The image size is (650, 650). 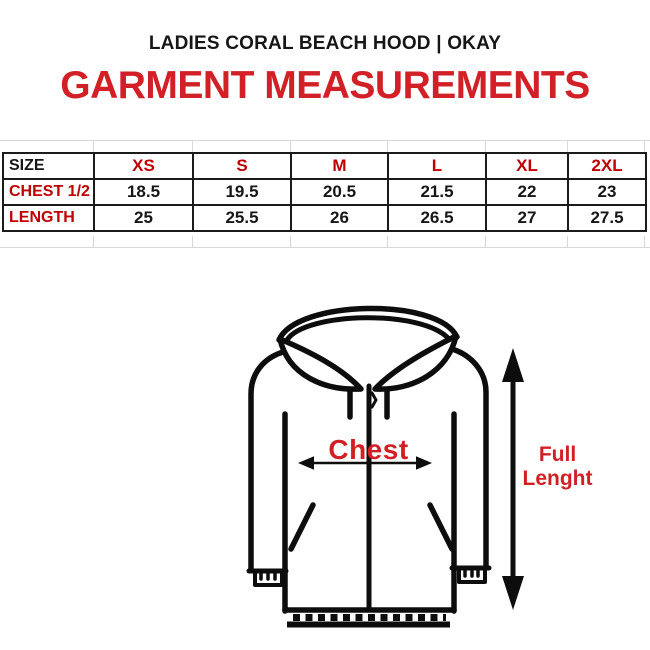 I want to click on zipper-pull, so click(x=374, y=400).